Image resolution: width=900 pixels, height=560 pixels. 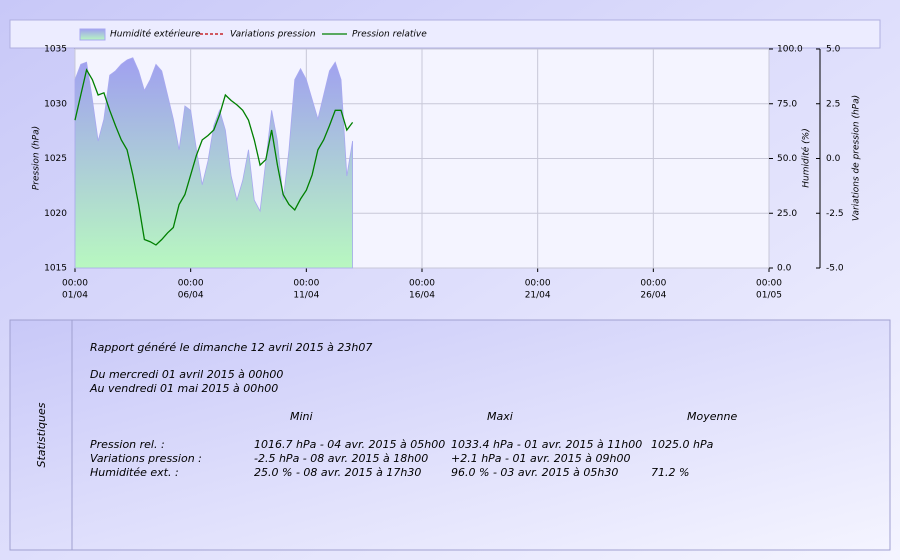 I want to click on y2-tick-label: 100.0, so click(x=790, y=50).